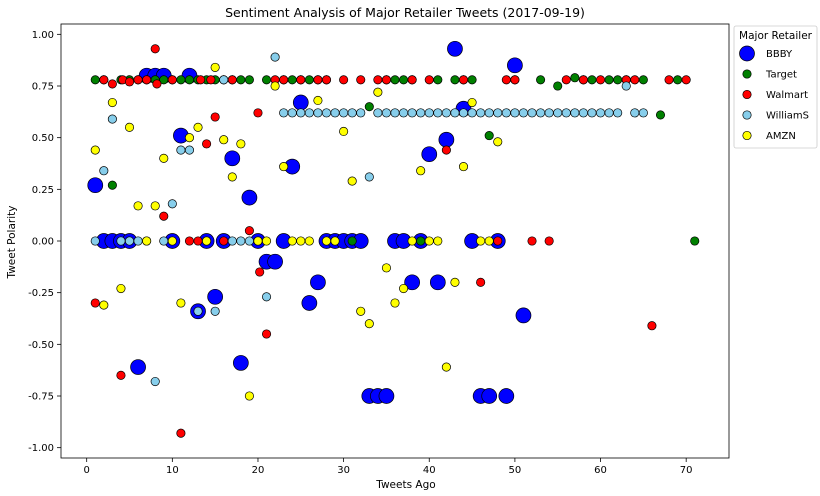 The image size is (820, 496). I want to click on x-tick-label: 50, so click(515, 470).